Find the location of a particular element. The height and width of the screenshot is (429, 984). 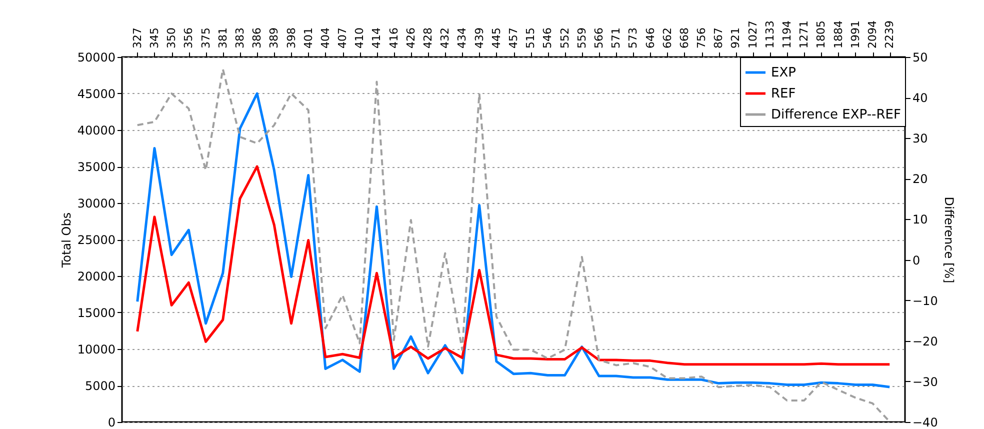

x-tick-label: 756 is located at coordinates (701, 38).